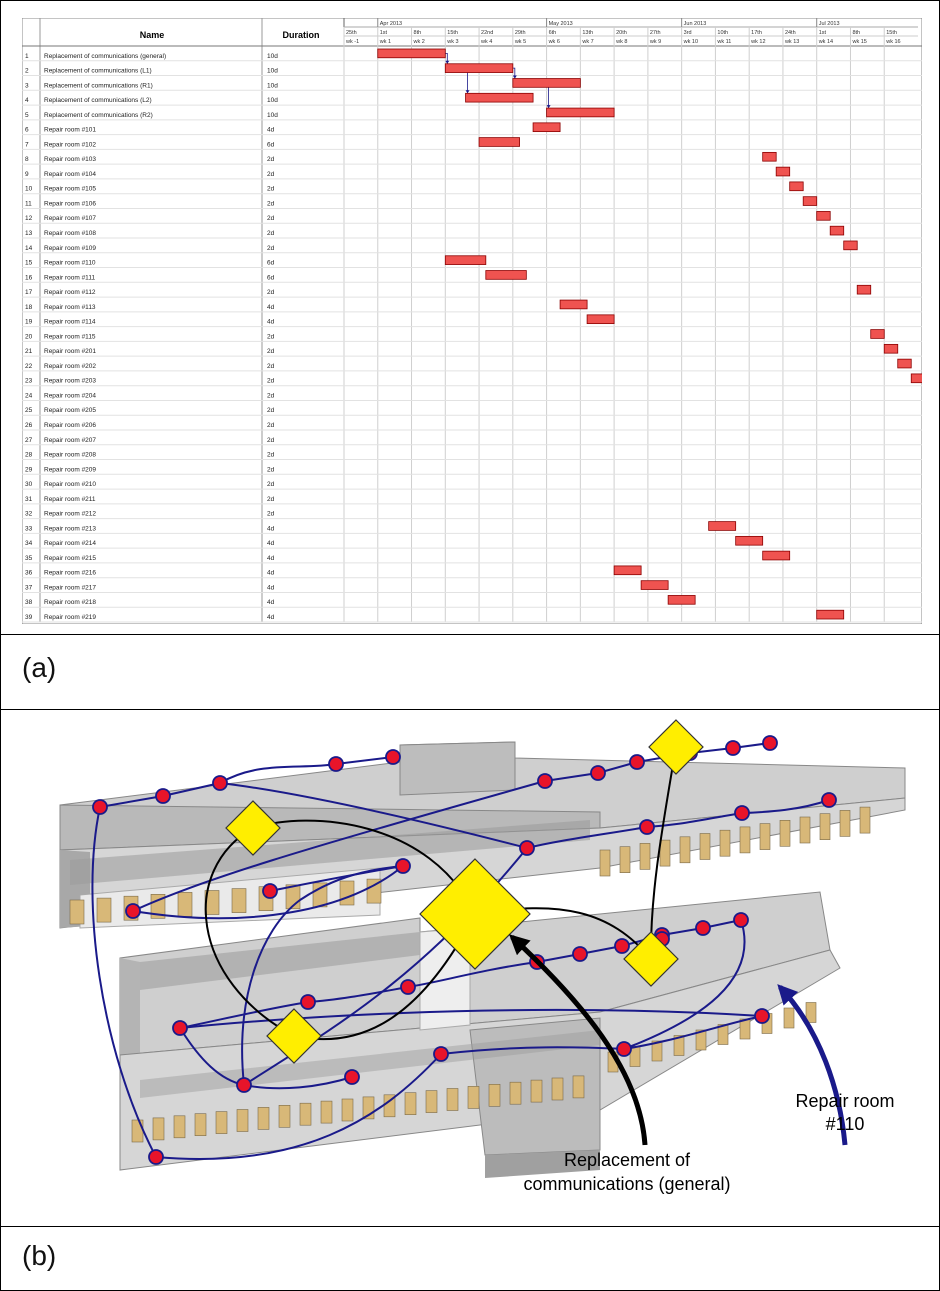 This screenshot has height=1291, width=940. I want to click on task-name: Repair room #114, so click(70, 322).